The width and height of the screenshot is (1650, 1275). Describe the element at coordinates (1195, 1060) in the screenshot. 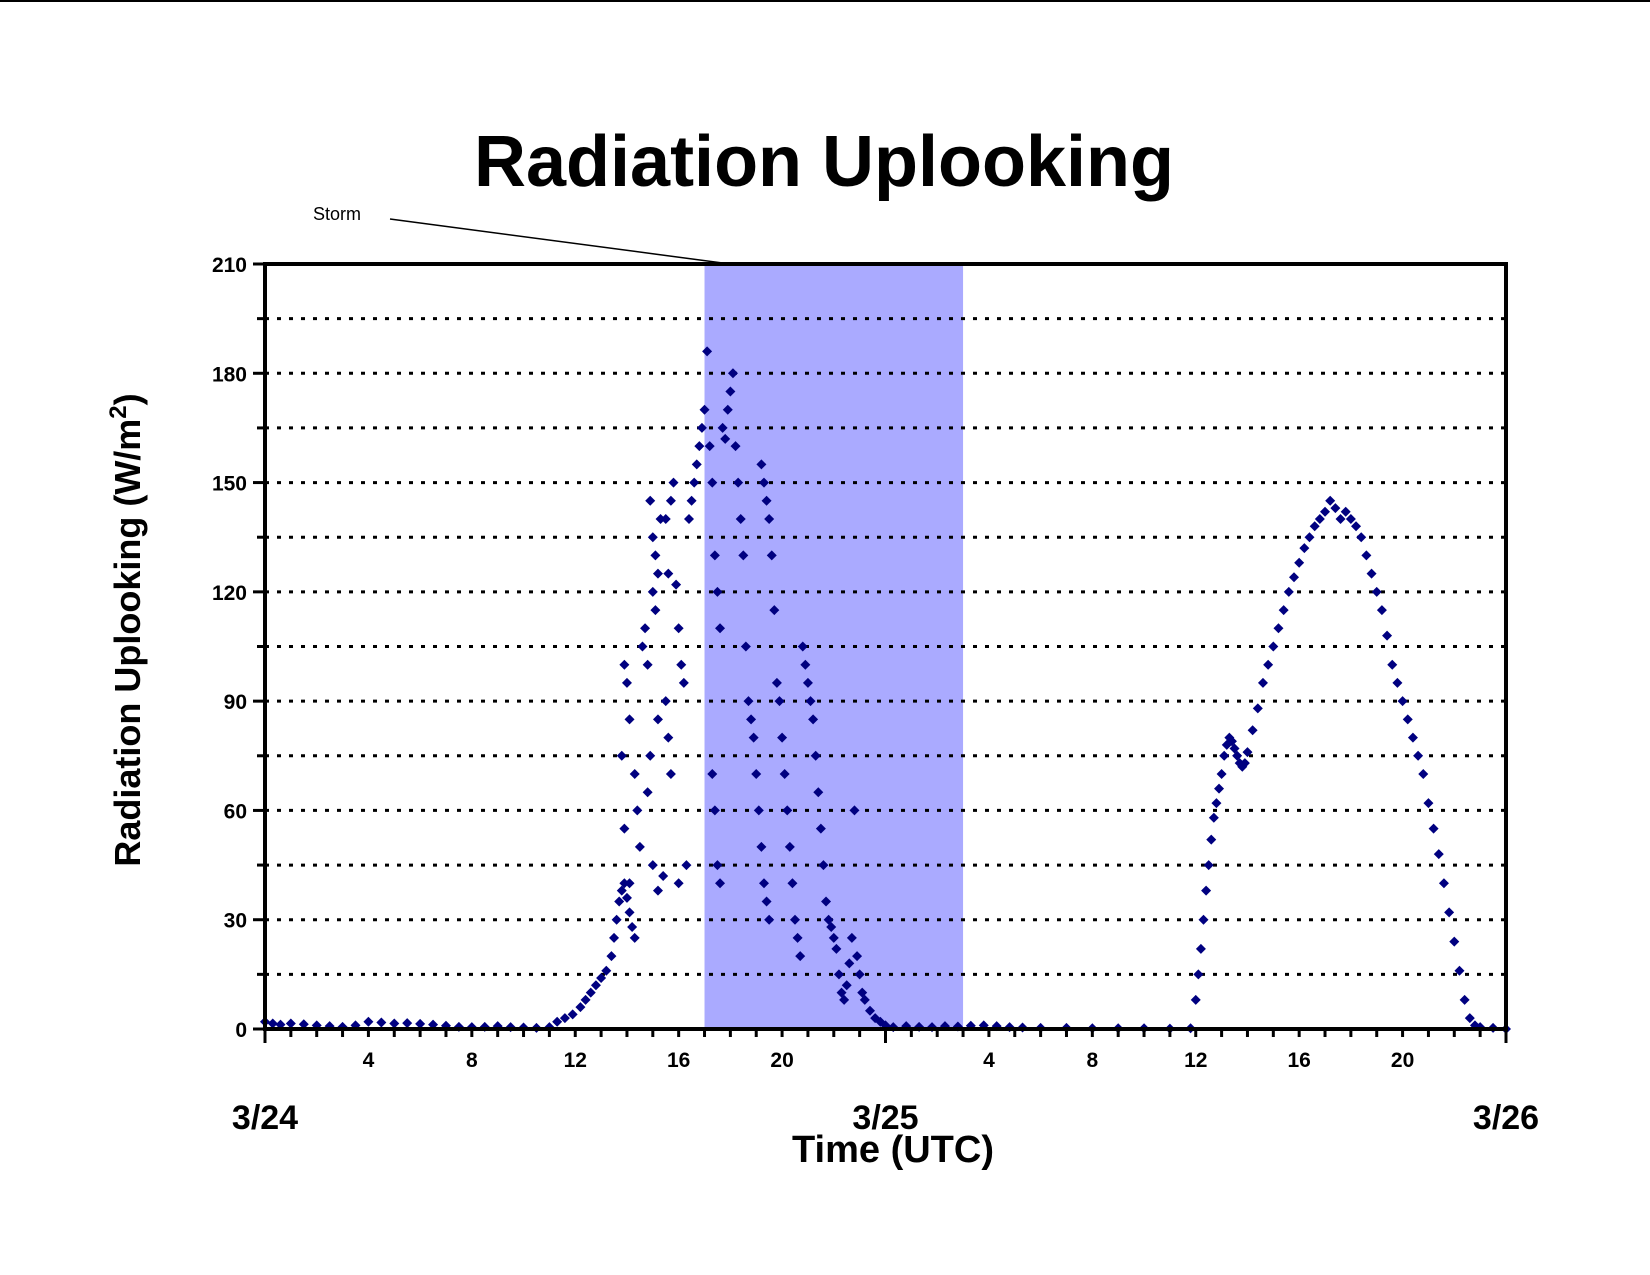

I see `x-tick-label: 12` at that location.